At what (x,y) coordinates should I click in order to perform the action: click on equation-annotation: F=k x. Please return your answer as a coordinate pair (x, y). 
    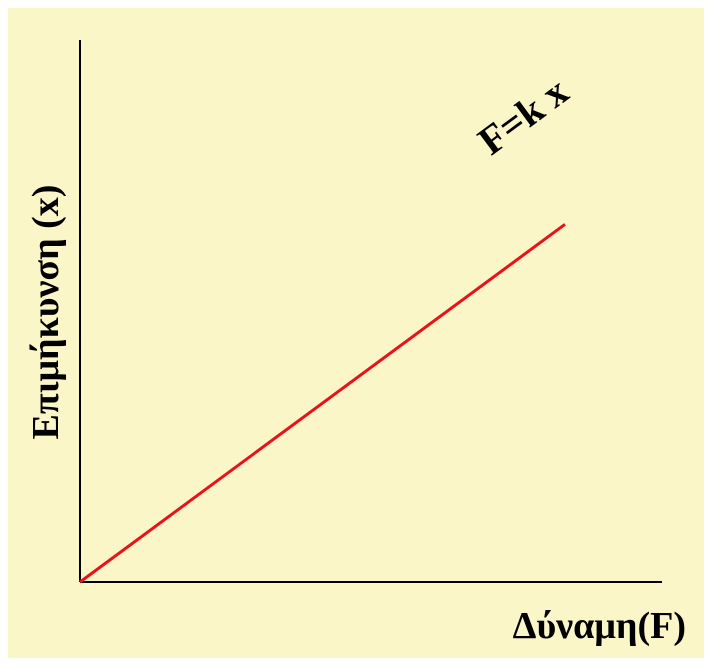
    Looking at the image, I should click on (523, 115).